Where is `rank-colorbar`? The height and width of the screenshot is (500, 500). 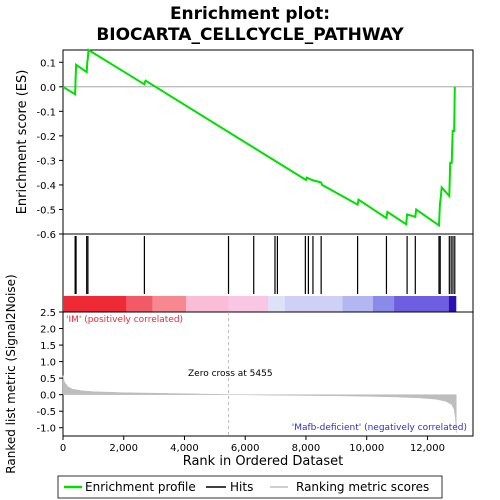
rank-colorbar is located at coordinates (260, 304).